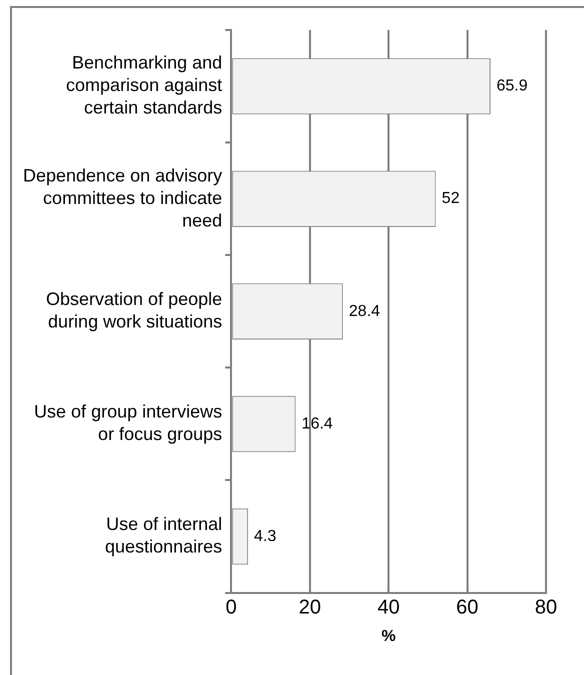  Describe the element at coordinates (128, 423) in the screenshot. I see `y-tick-label: Use of group interviews or focus groups` at that location.